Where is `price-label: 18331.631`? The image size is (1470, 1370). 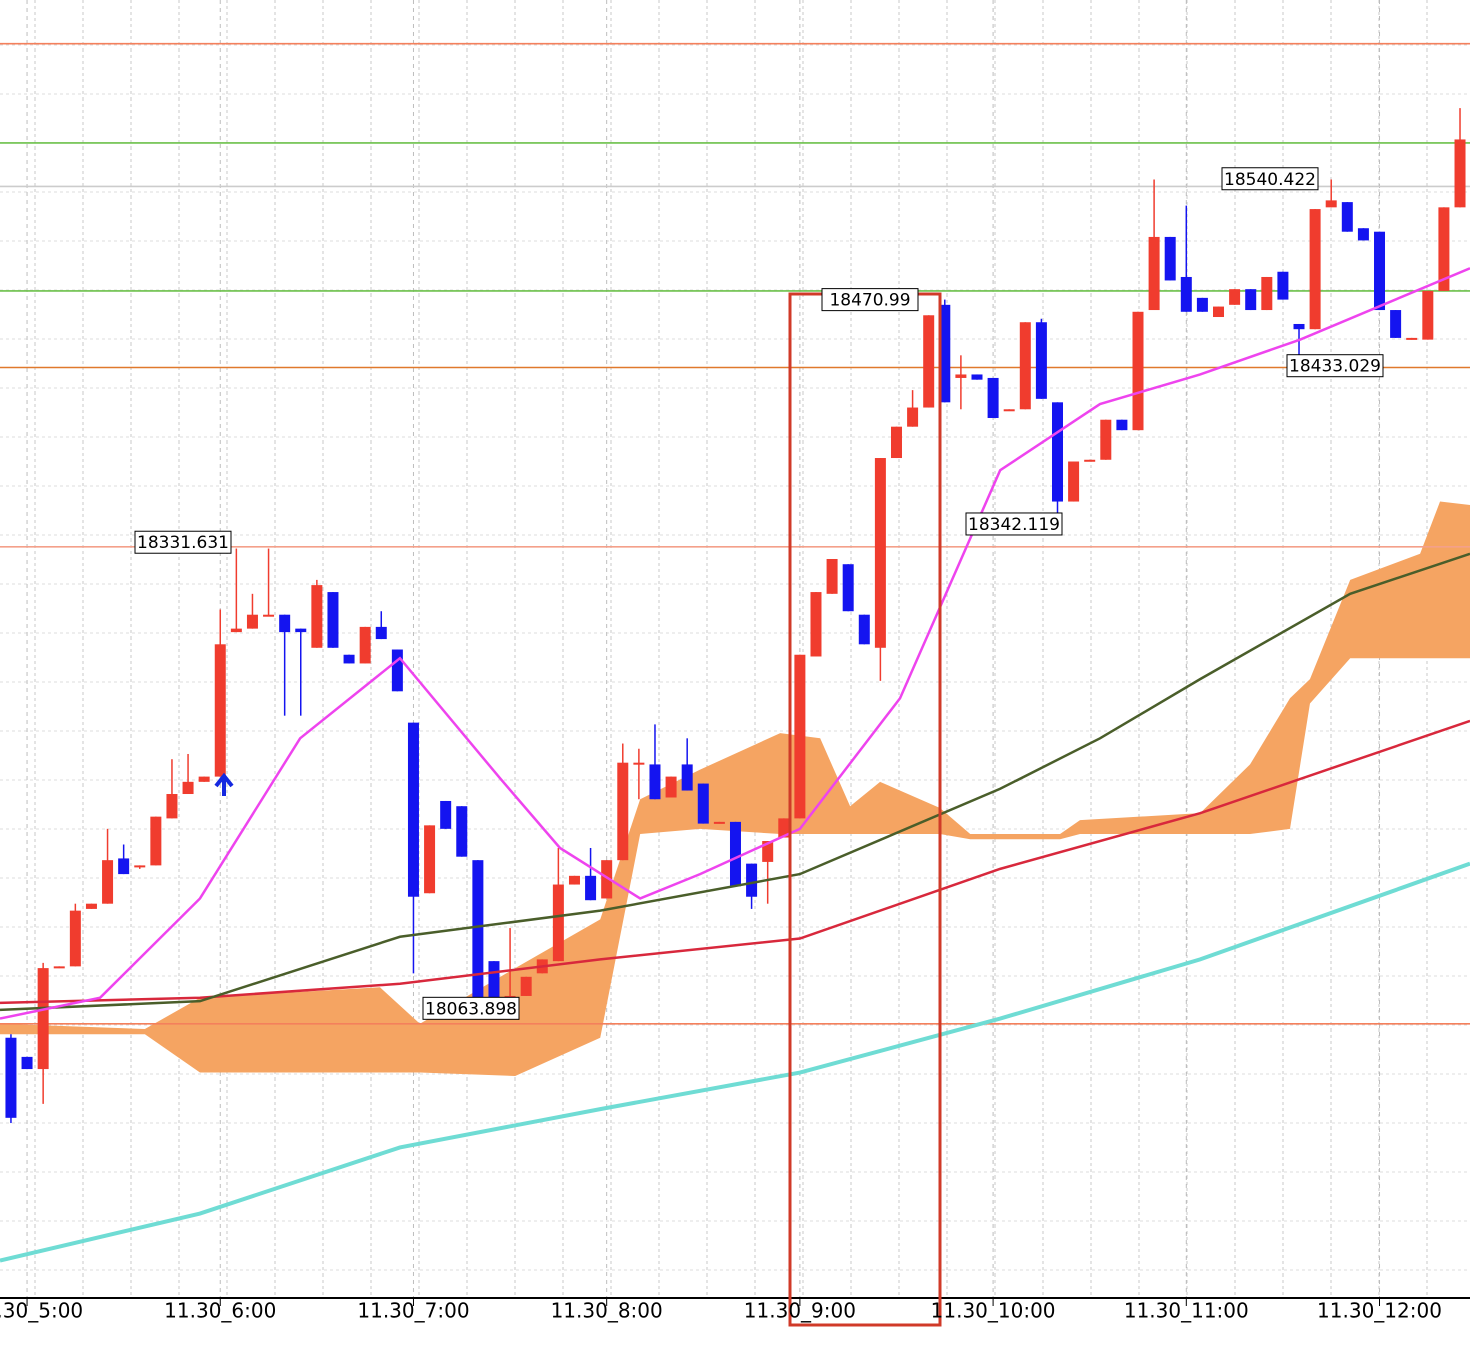
price-label: 18331.631 is located at coordinates (183, 543).